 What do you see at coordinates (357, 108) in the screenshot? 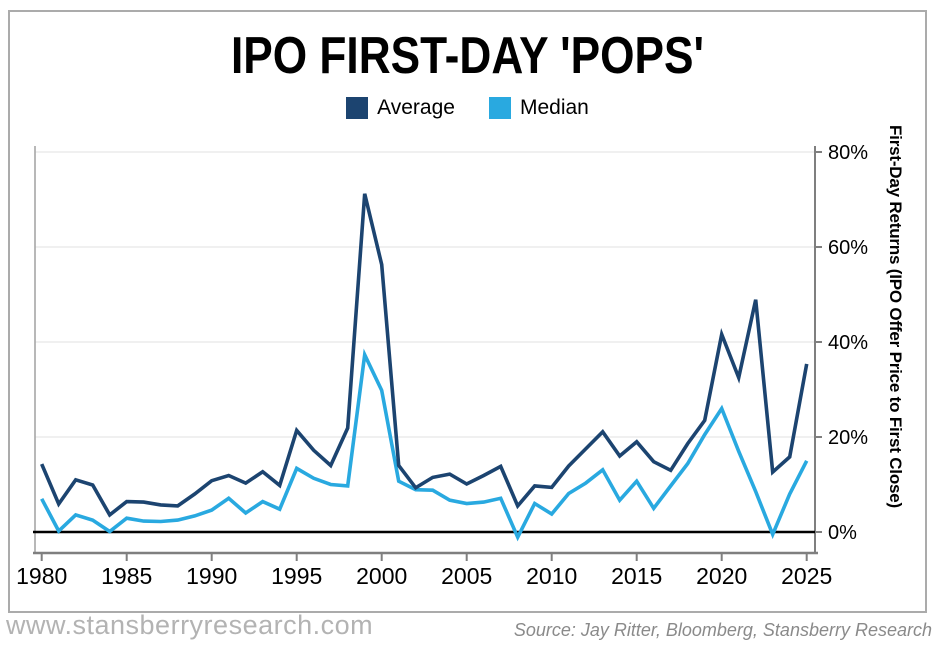
I see `average-swatch-icon` at bounding box center [357, 108].